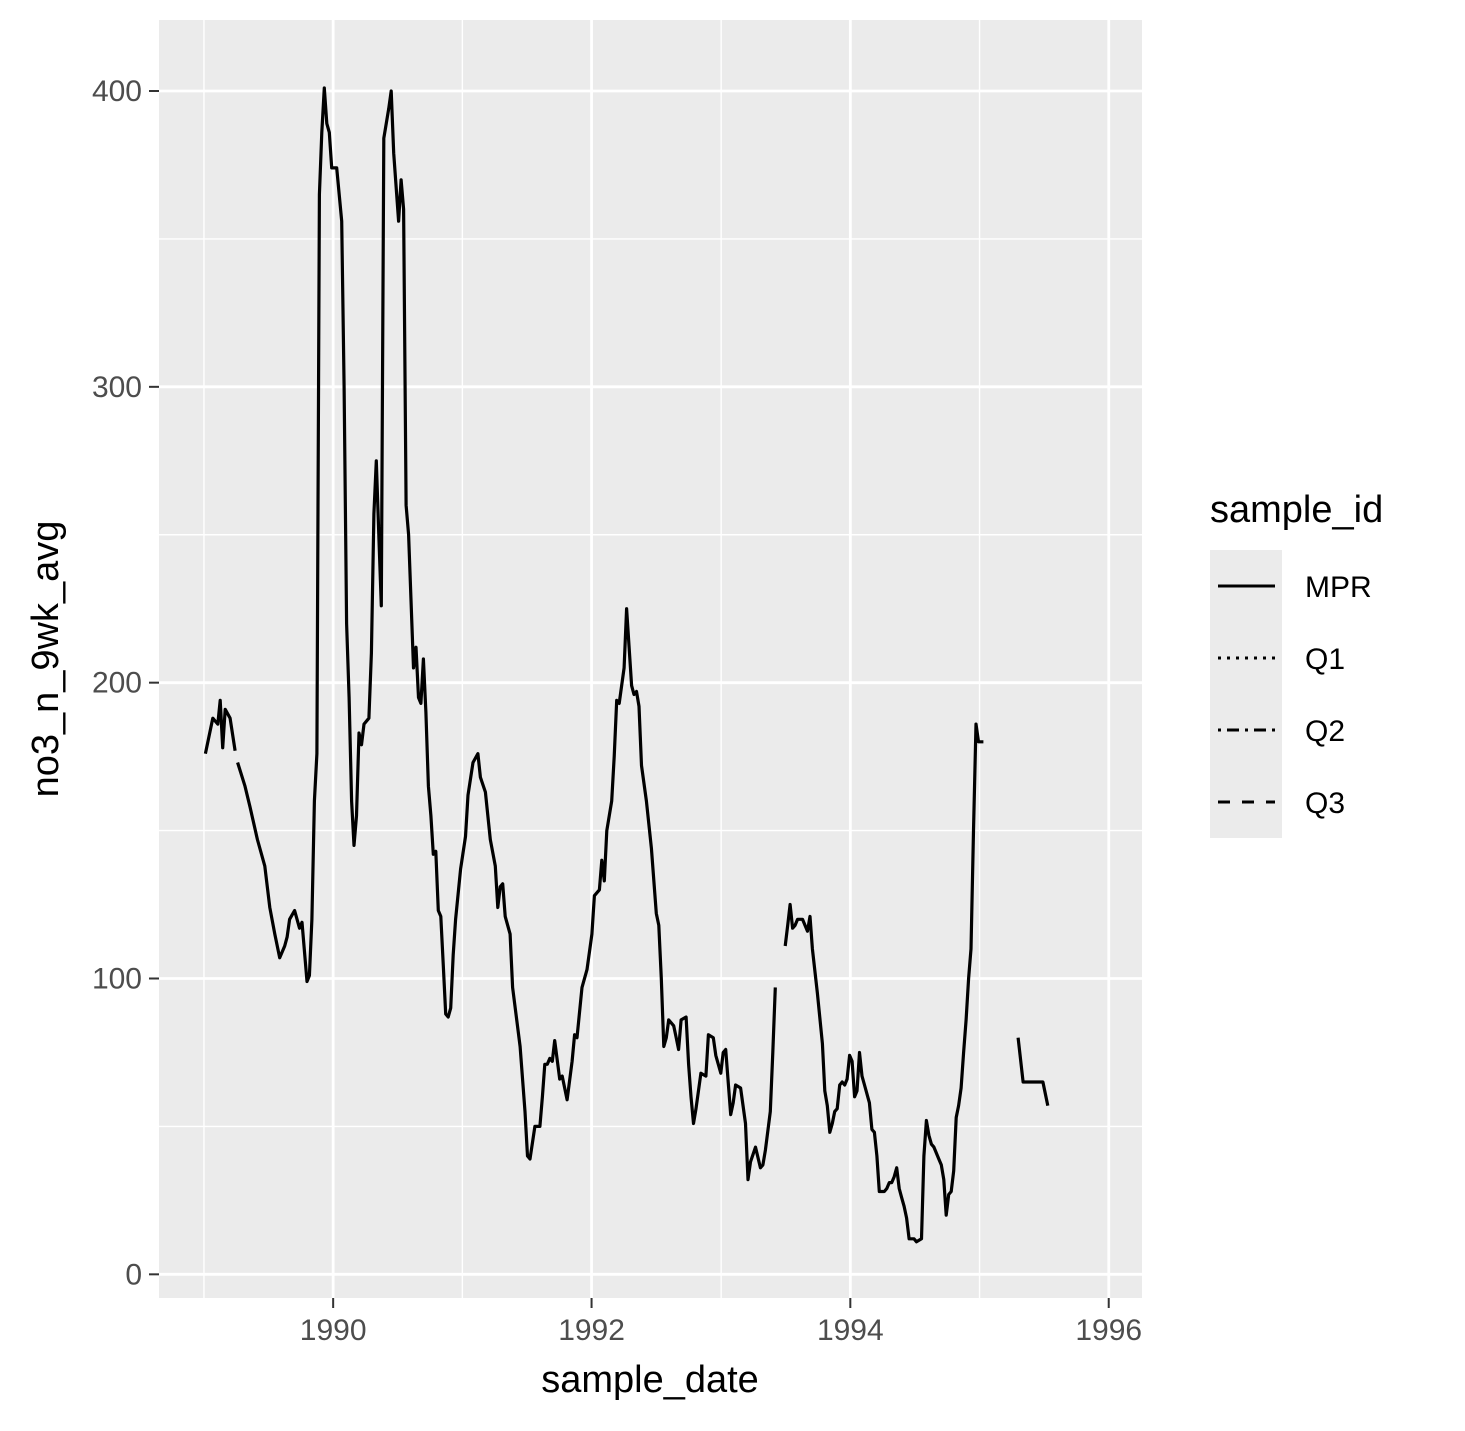 Image resolution: width=1465 pixels, height=1431 pixels. I want to click on y-axis: 0 100 200 300 400, so click(125, 683).